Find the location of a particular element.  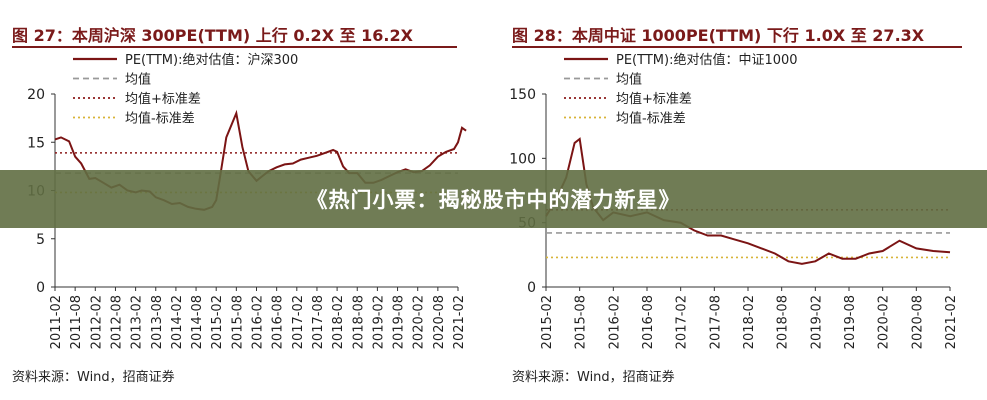

x-tick-label: 2011-08 is located at coordinates (76, 322).